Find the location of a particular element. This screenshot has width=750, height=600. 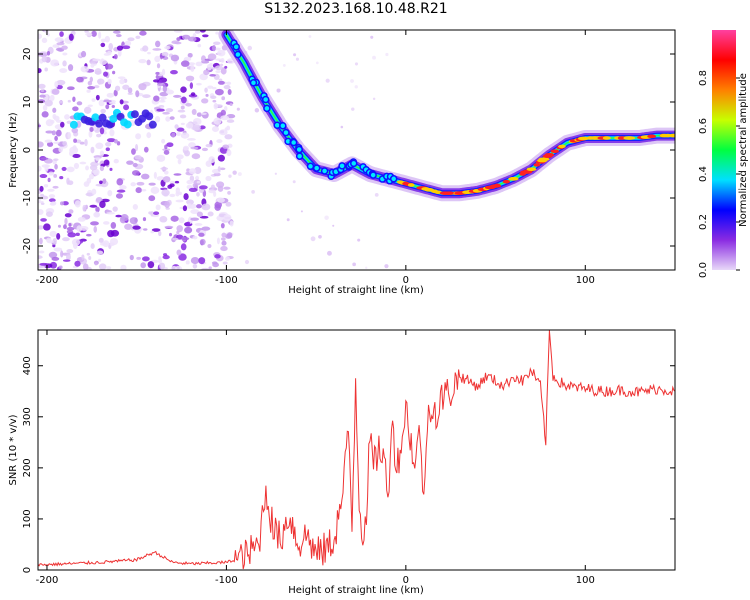

colorbar-ticks: 0.0 0.2 0.4 0.6 0.8 is located at coordinates (719, 174).